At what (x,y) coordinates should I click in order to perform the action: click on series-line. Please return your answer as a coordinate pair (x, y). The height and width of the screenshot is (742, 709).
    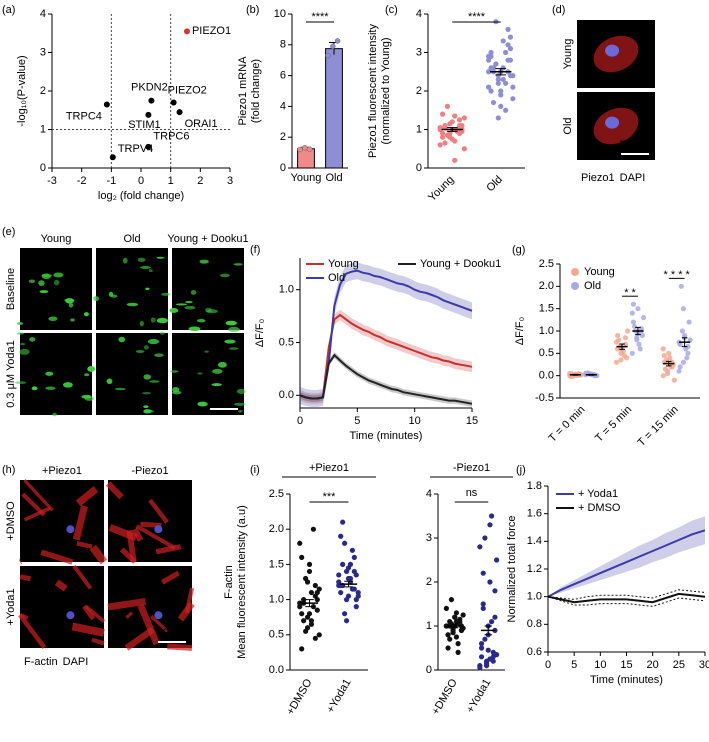
    Looking at the image, I should click on (386, 356).